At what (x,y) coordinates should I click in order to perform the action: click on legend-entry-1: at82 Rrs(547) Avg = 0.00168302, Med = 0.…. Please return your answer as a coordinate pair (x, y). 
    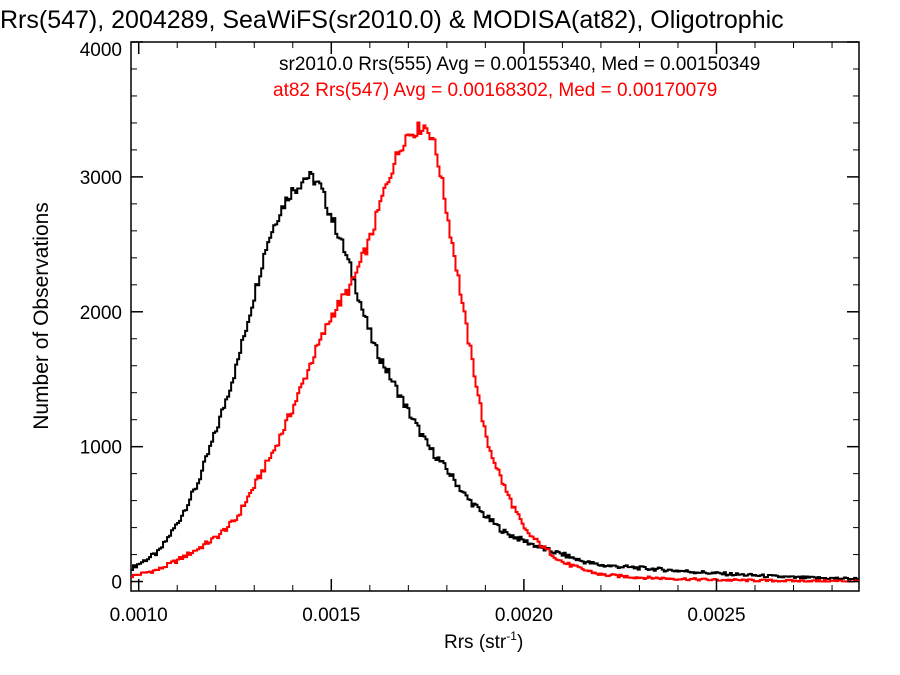
    Looking at the image, I should click on (495, 90).